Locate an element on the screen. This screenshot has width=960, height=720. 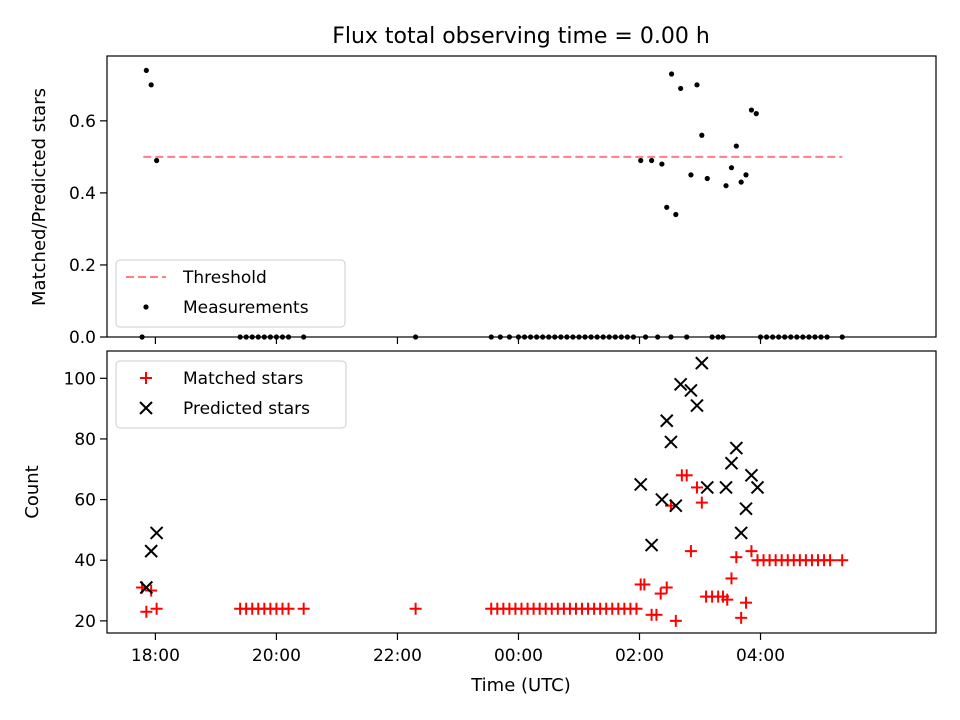
chart-title: Flux total observing time = 0.00 h is located at coordinates (521, 36).